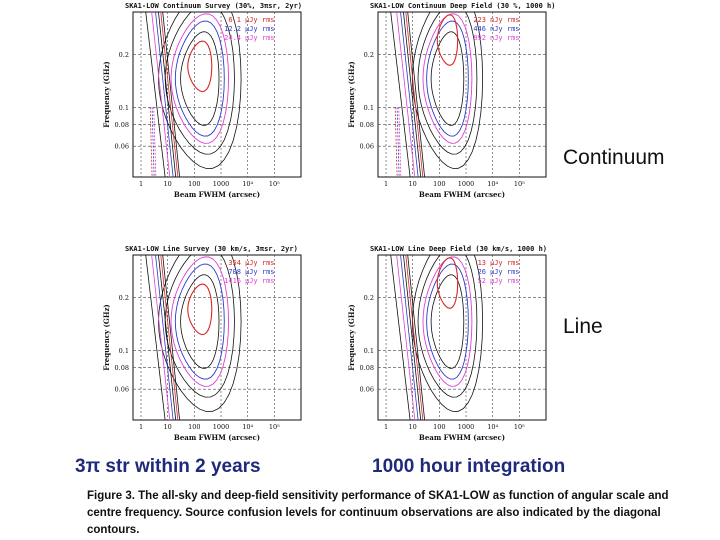 The image size is (720, 540). What do you see at coordinates (111, 496) in the screenshot?
I see `caption-prefix: Figure 3.` at bounding box center [111, 496].